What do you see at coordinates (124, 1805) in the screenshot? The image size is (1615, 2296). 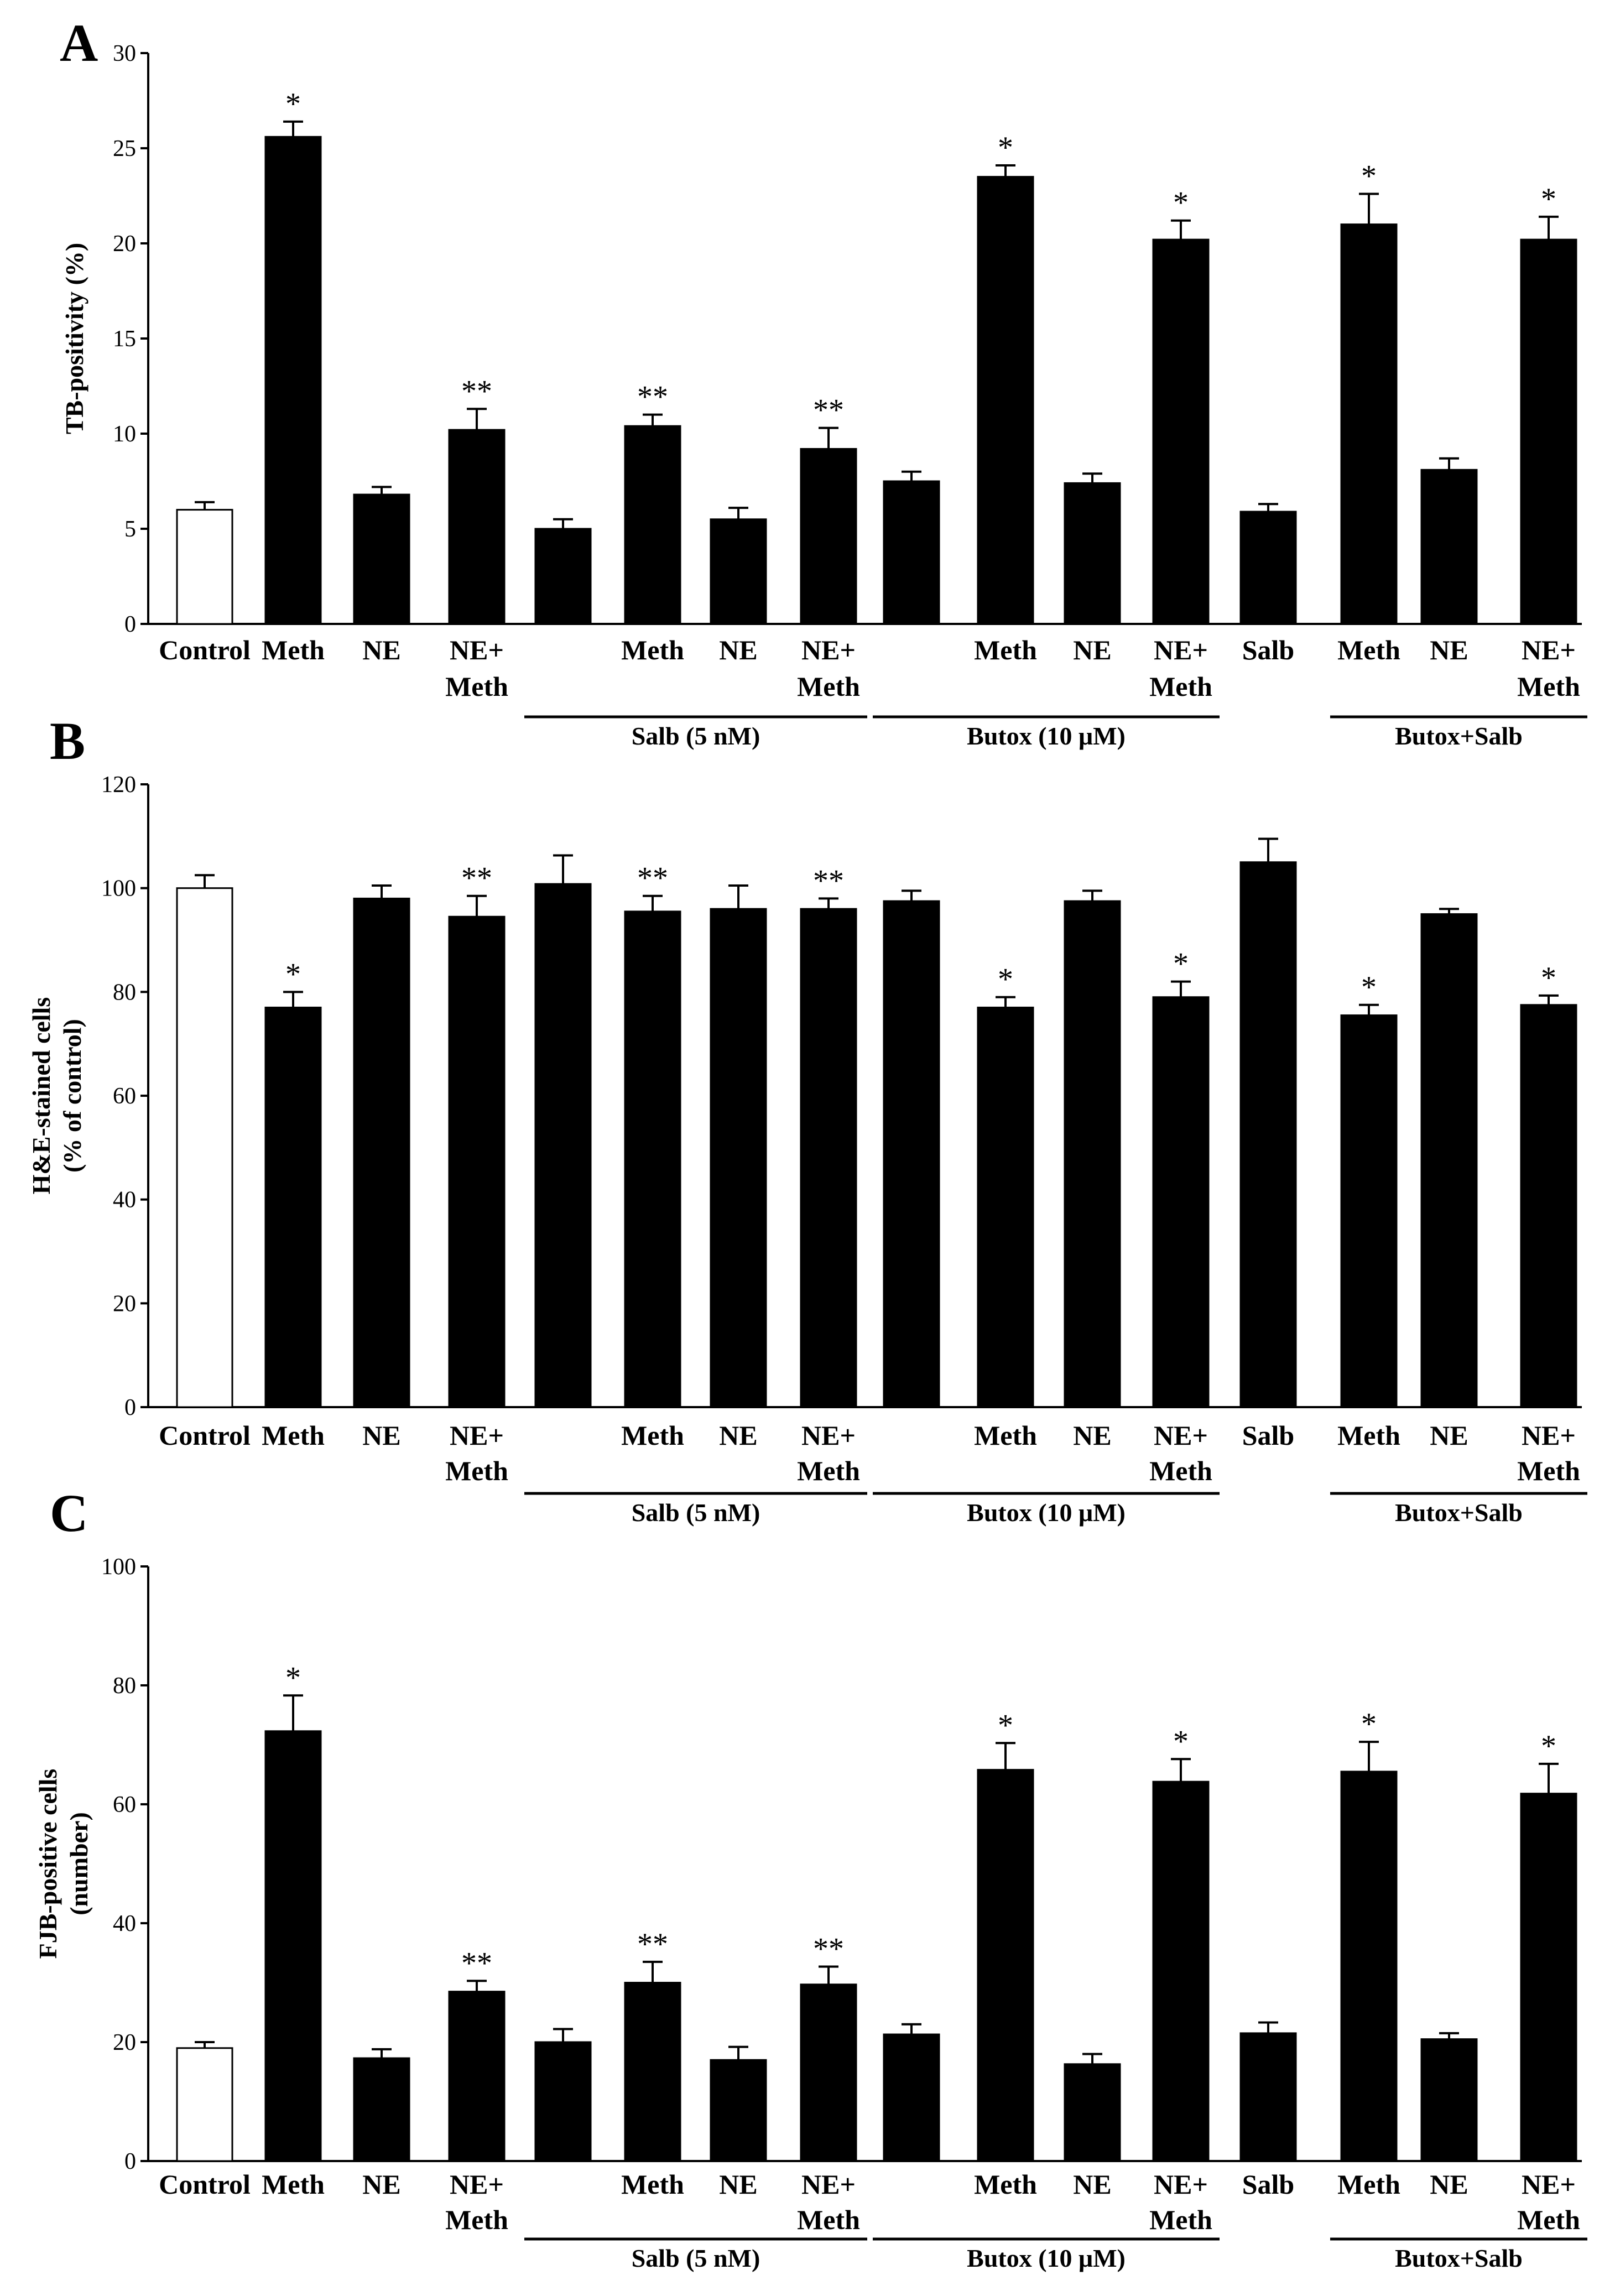 I see `y-tick-label: 60` at bounding box center [124, 1805].